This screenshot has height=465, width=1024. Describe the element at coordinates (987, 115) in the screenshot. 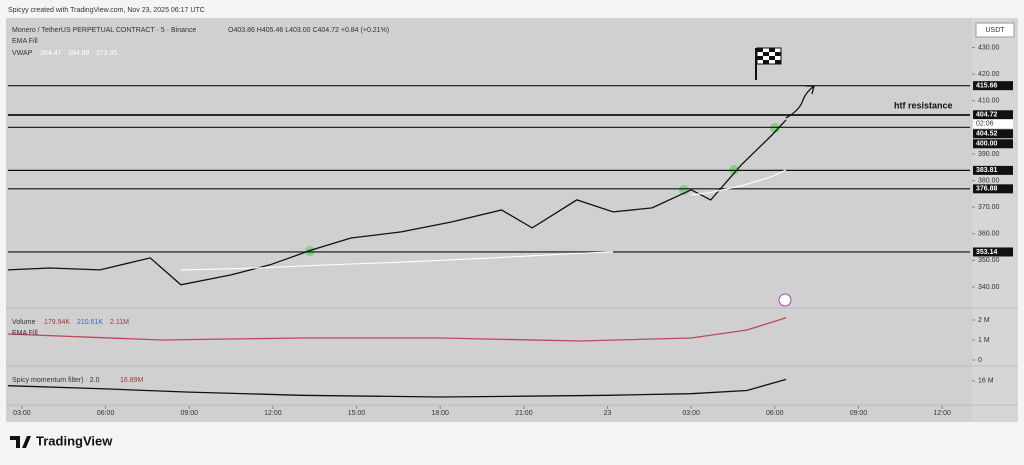

I see `level-label: 404.72` at that location.